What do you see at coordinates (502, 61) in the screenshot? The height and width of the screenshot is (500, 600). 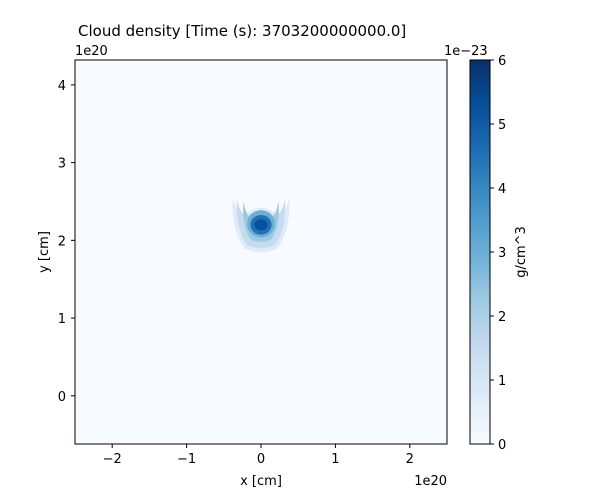 I see `colorbar-tick-label: 6` at bounding box center [502, 61].